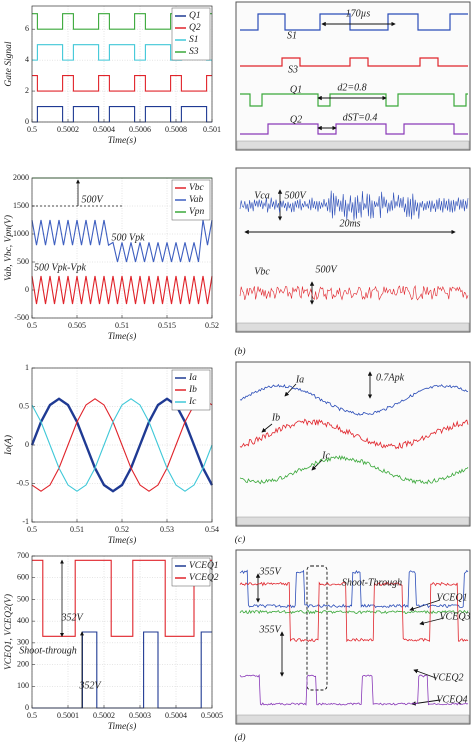 The image size is (474, 744). What do you see at coordinates (275, 417) in the screenshot?
I see `scope-annotation: Ib` at bounding box center [275, 417].